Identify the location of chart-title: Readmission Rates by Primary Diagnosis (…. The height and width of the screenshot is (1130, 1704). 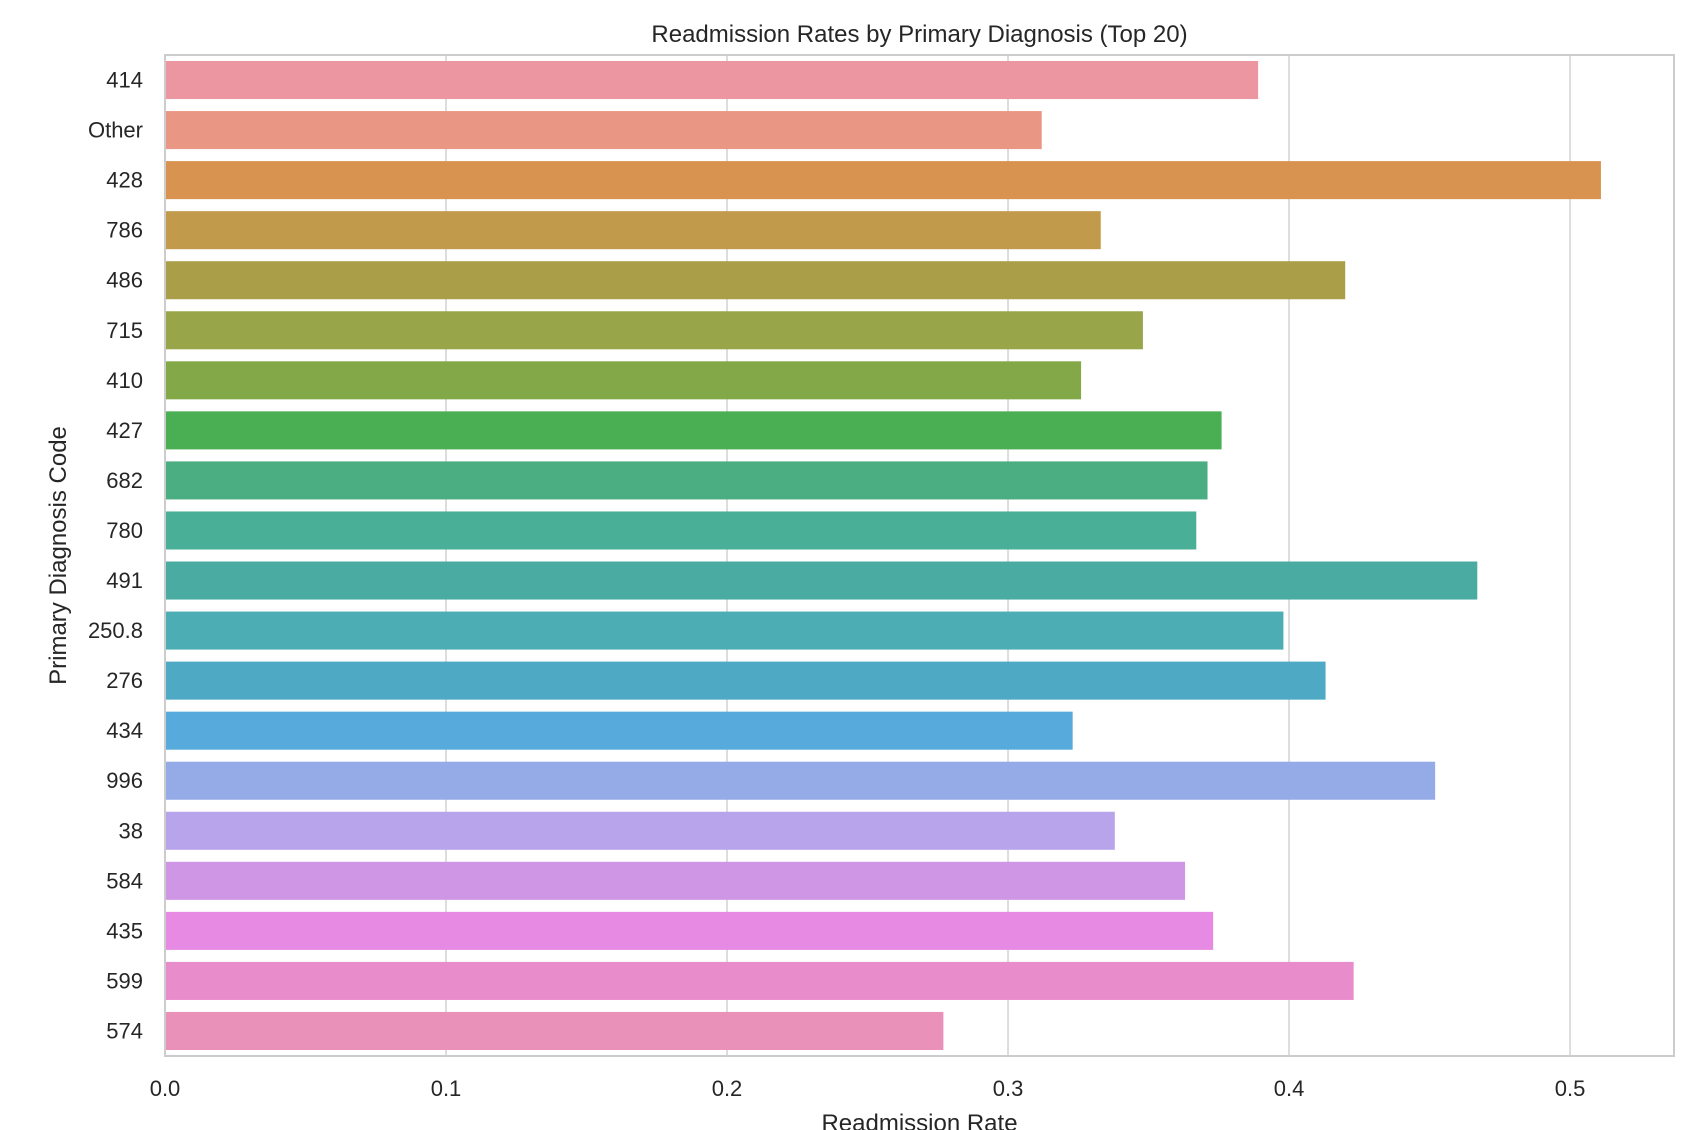
(919, 34).